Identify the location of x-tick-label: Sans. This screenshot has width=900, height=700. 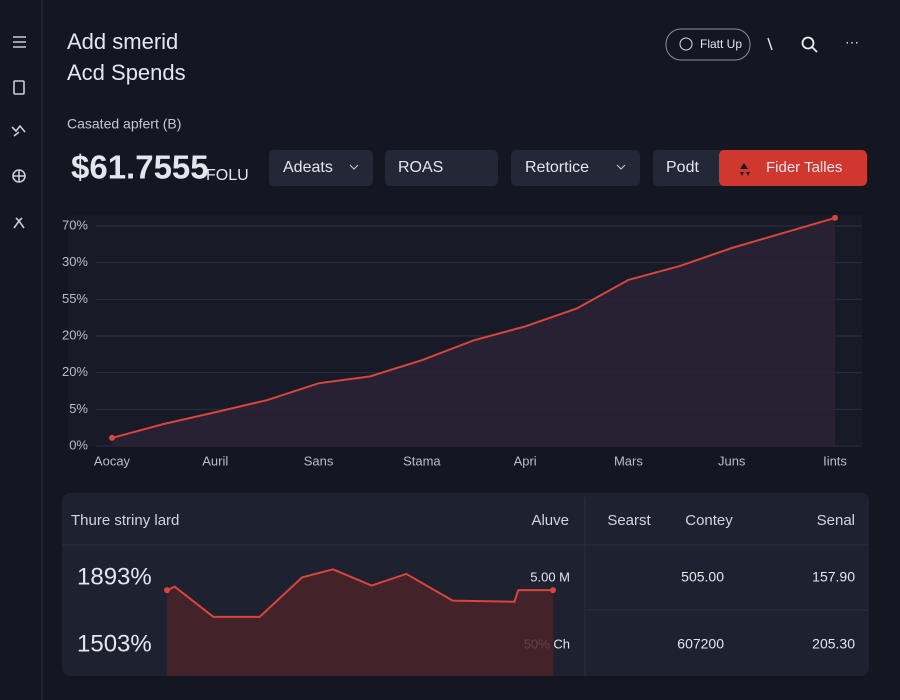
(319, 460).